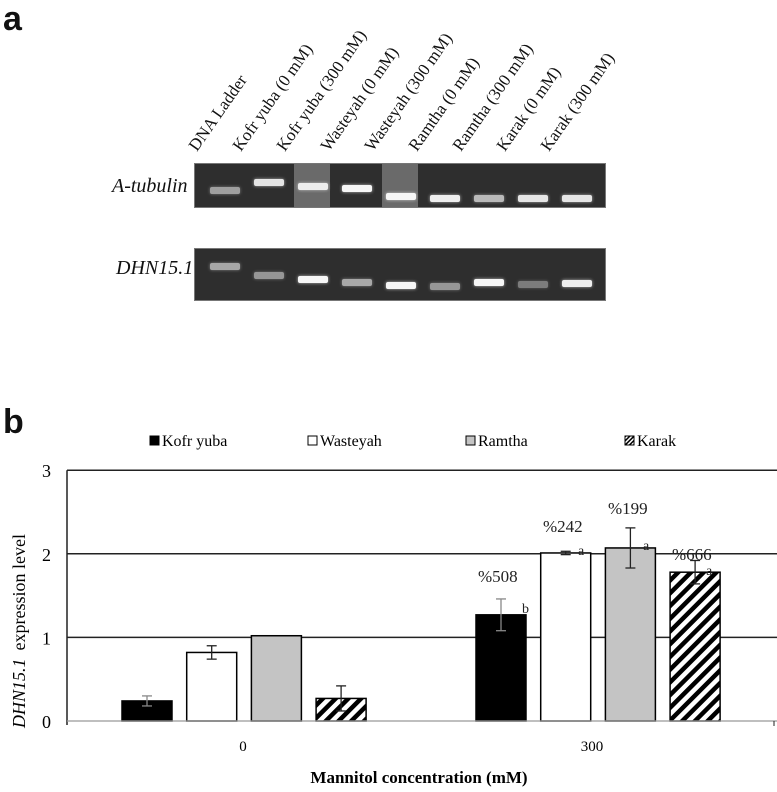 The image size is (777, 792). Describe the element at coordinates (46, 638) in the screenshot. I see `y-tick-label: 1` at that location.